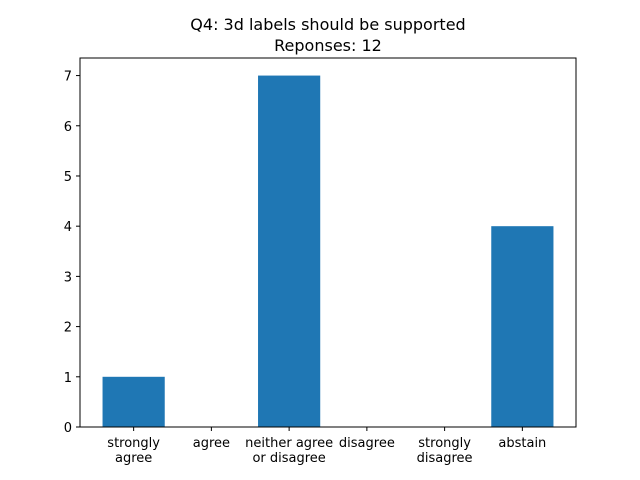 This screenshot has width=640, height=480. Describe the element at coordinates (289, 451) in the screenshot. I see `x-tick-label: neither agree or disagree` at that location.